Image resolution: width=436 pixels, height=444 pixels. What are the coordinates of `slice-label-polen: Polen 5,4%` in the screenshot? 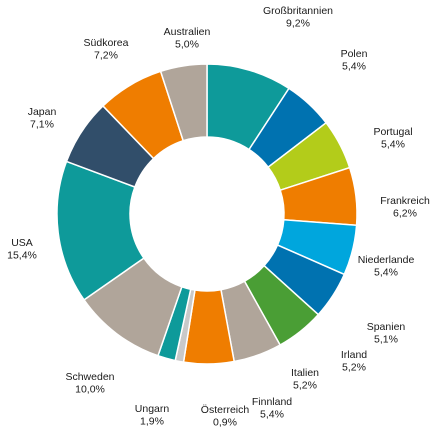 It's located at (354, 60).